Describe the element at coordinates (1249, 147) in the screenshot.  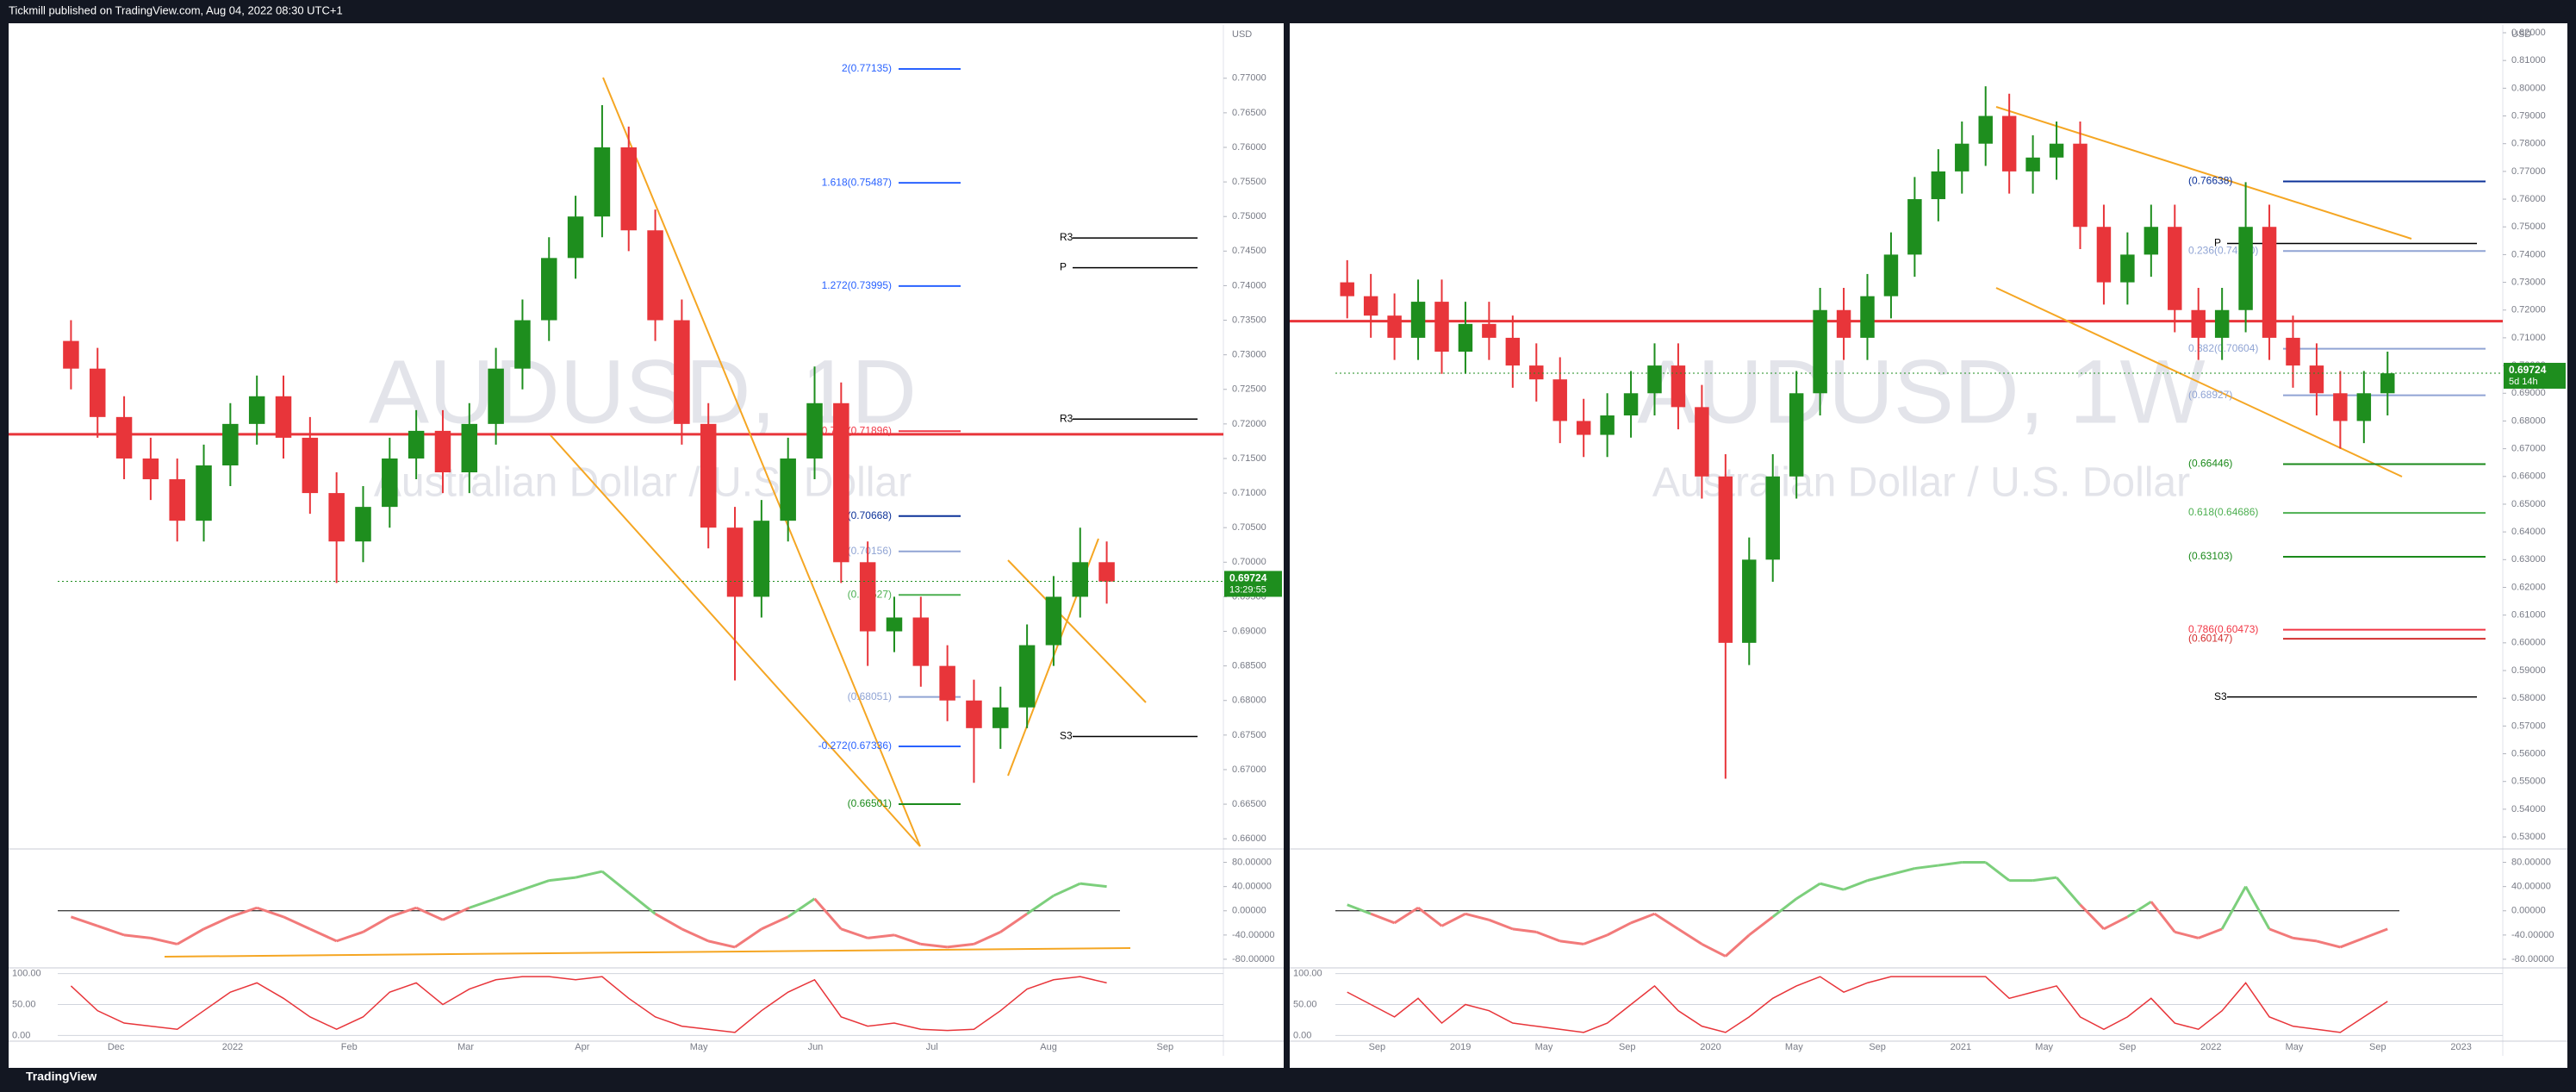
I see `y-tick-label: 0.76000` at that location.